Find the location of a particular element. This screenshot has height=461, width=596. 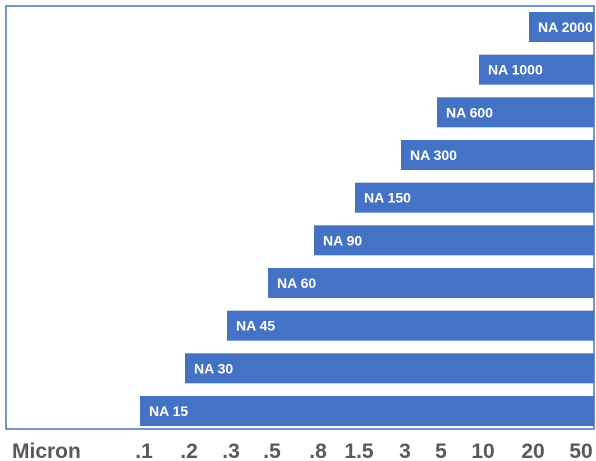

bar-label: NA 150 is located at coordinates (387, 198).